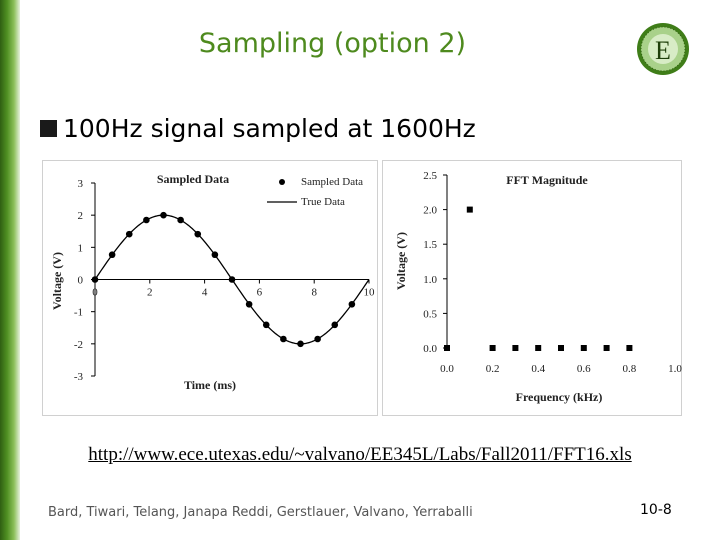 The width and height of the screenshot is (720, 540). Describe the element at coordinates (630, 369) in the screenshot. I see `chart2-x-tick-label: 0.8` at that location.